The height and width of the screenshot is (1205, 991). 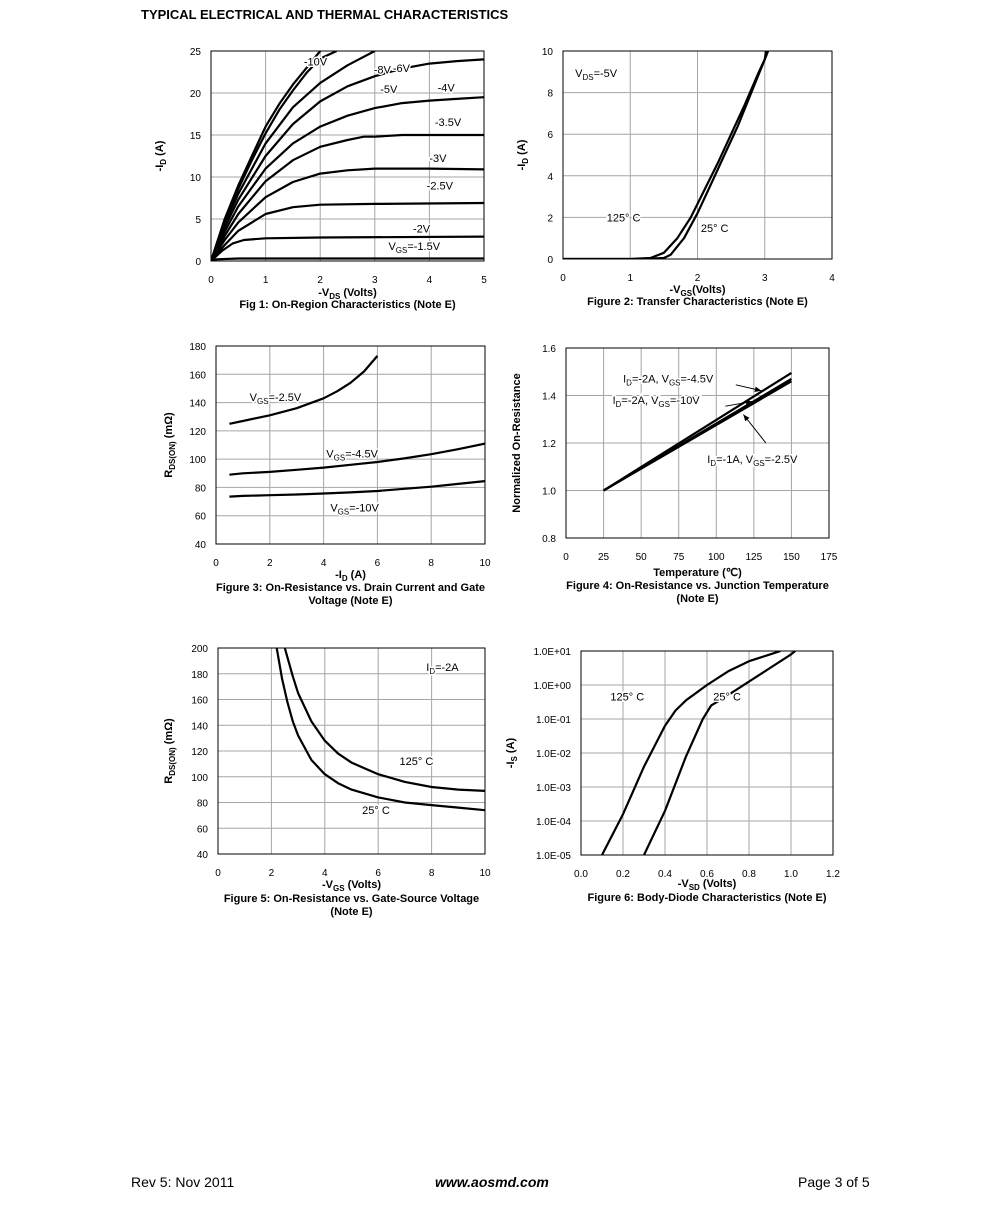 What do you see at coordinates (350, 576) in the screenshot?
I see `fig3-x-axis-label: -ID (A)` at bounding box center [350, 576].